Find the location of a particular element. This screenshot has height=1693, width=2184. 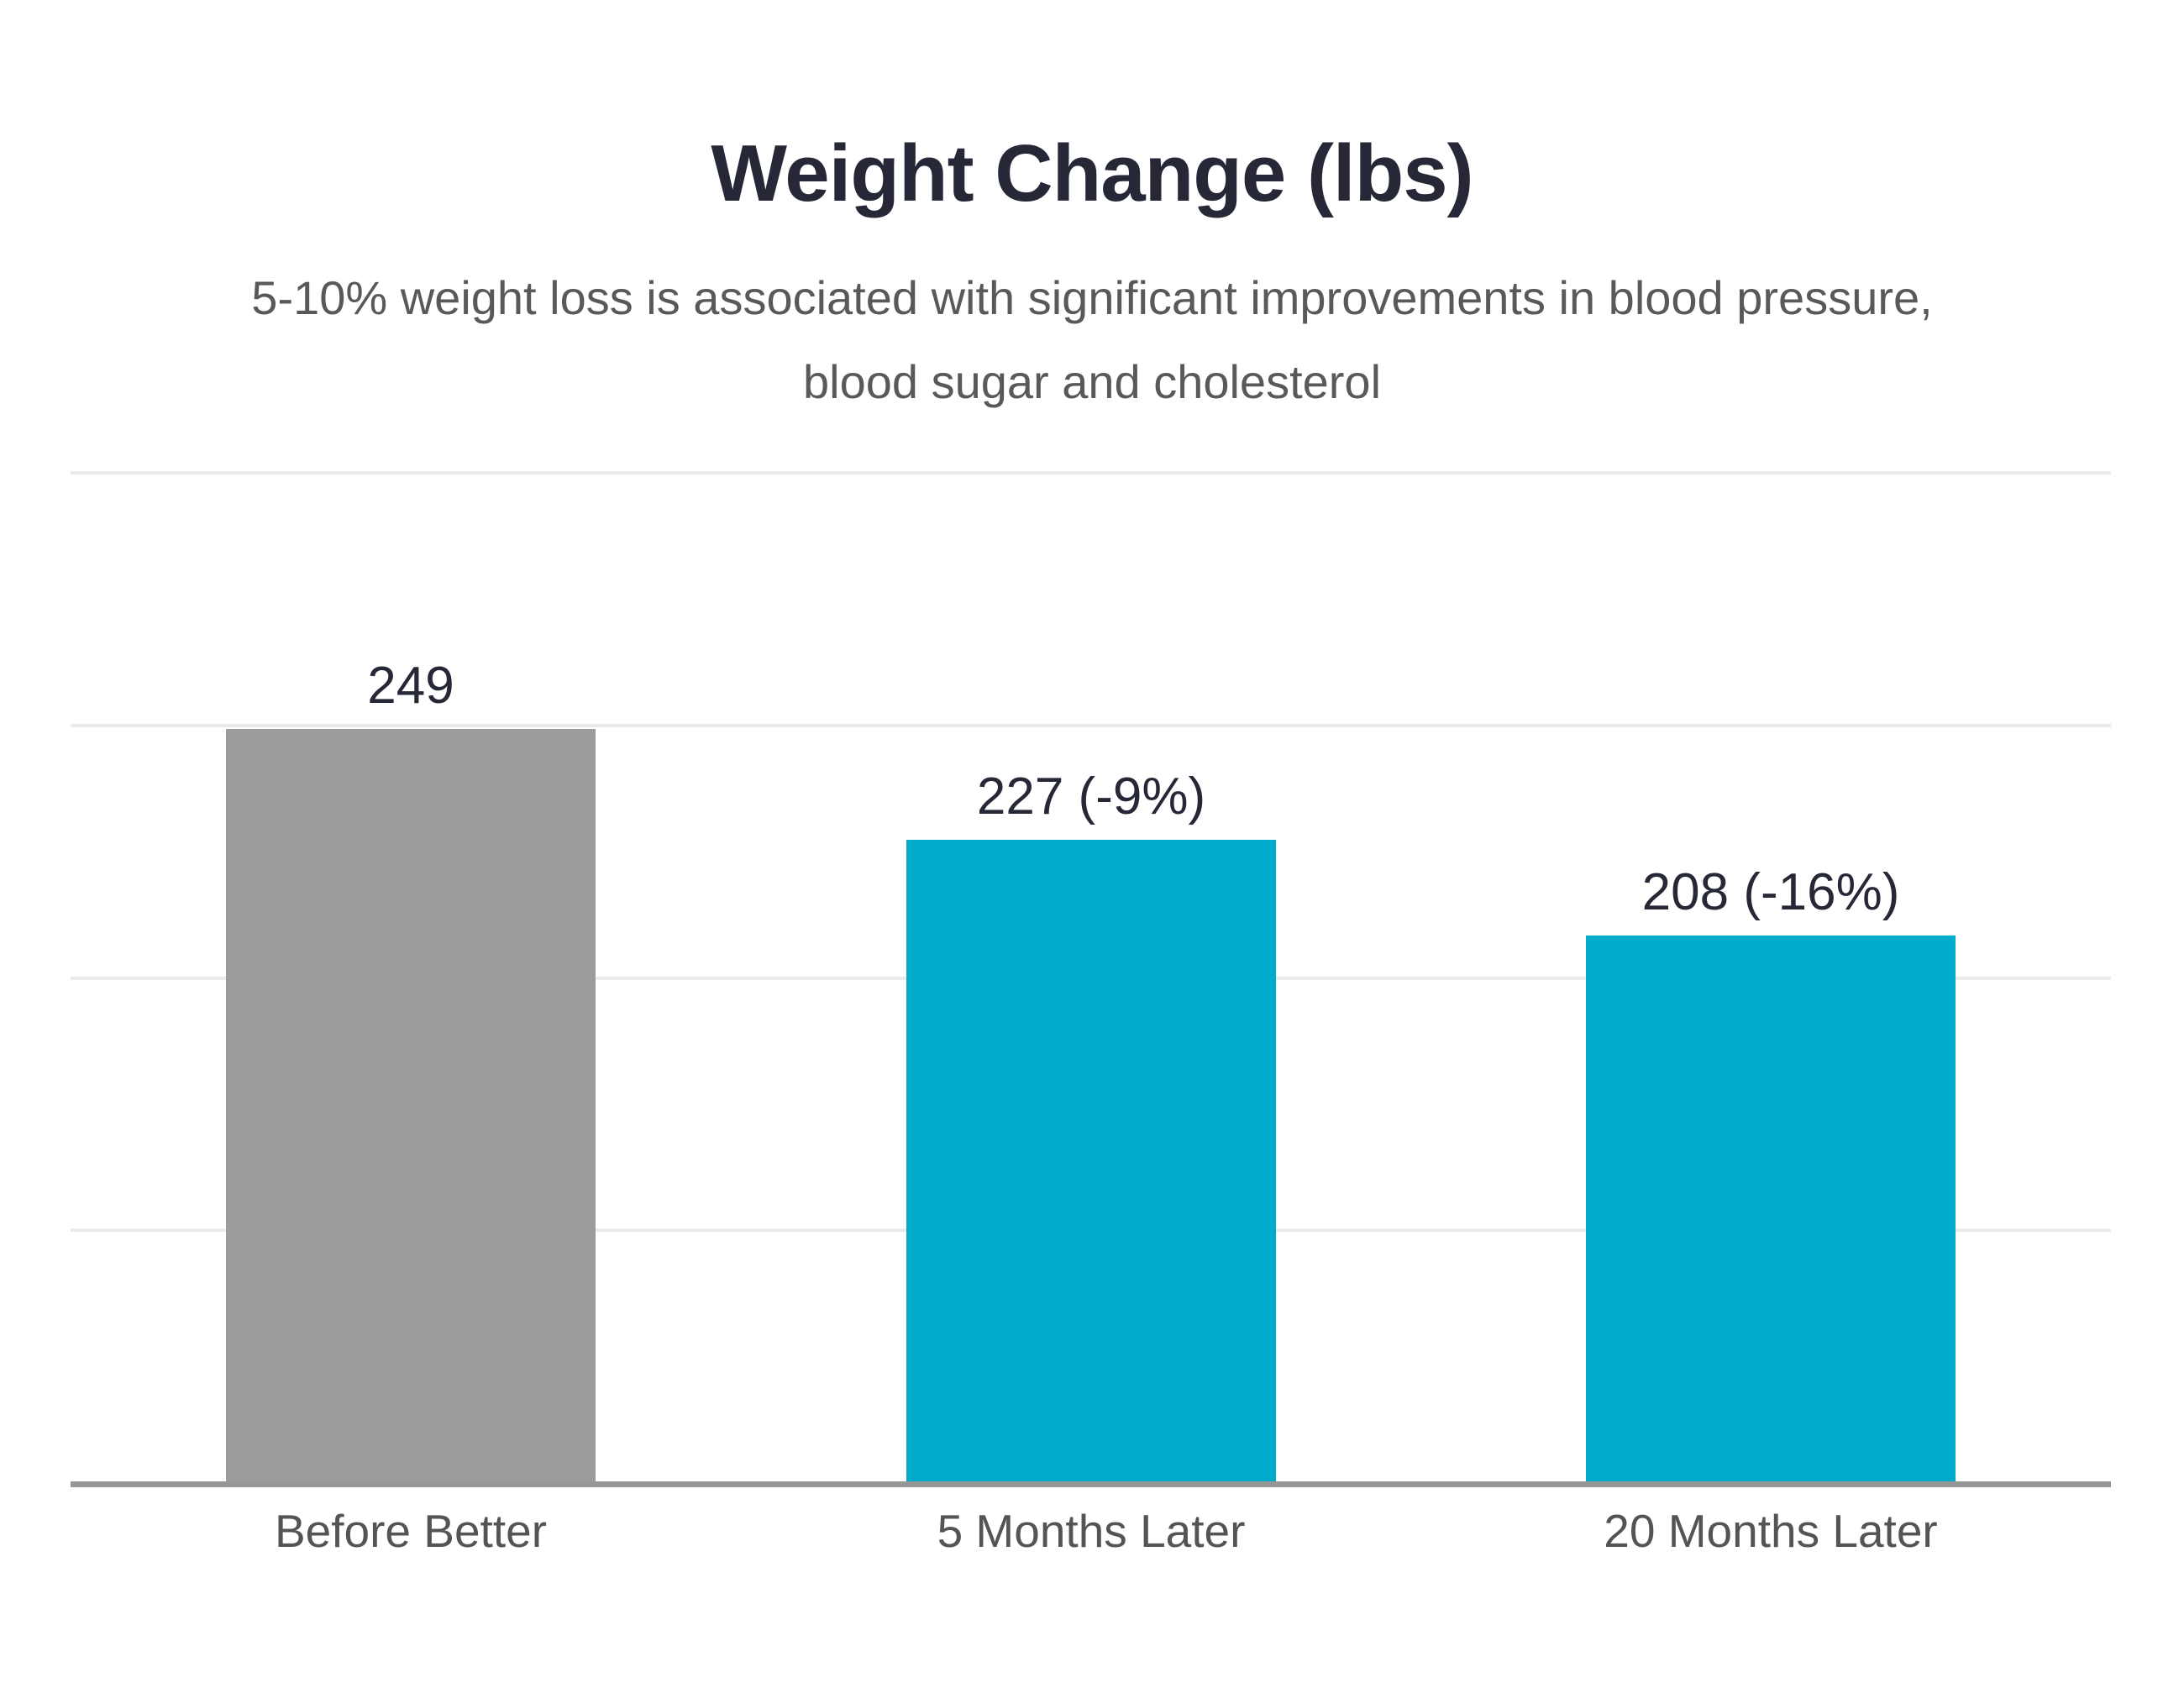

subtitle-line-2: blood sugar and cholesterol is located at coordinates (1092, 381).